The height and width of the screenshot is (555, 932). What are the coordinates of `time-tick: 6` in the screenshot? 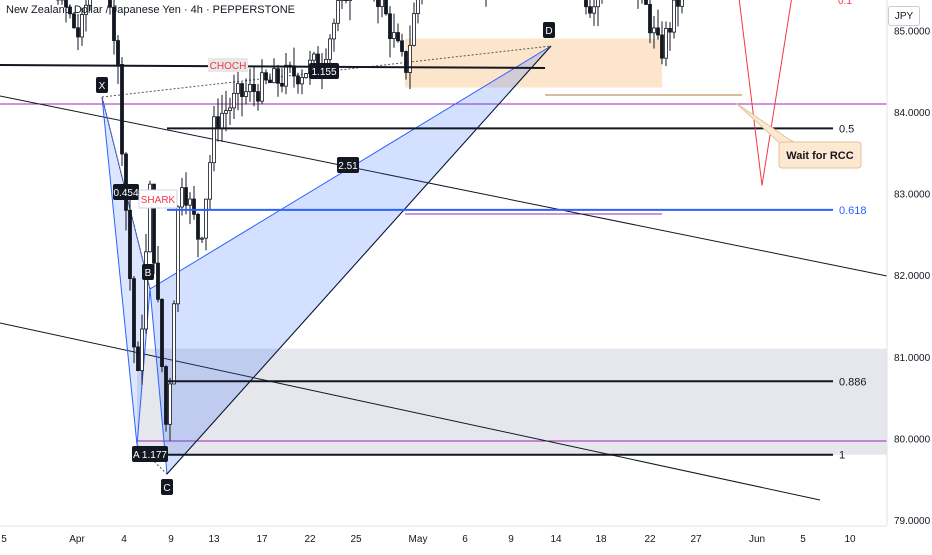 It's located at (465, 539).